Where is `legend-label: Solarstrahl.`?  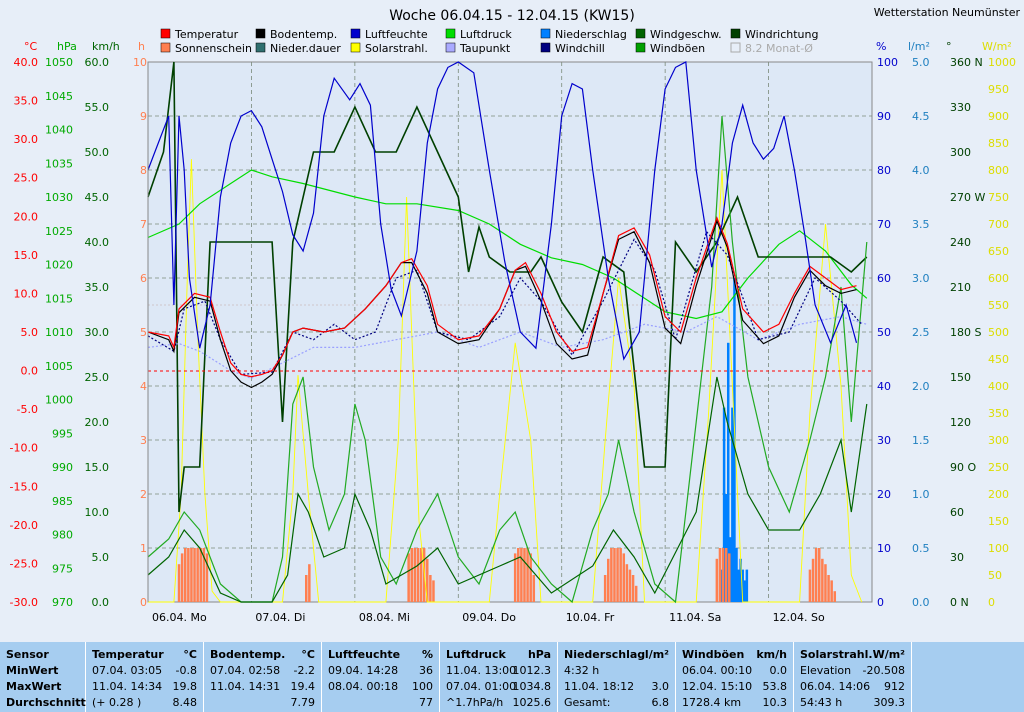 legend-label: Solarstrahl. is located at coordinates (396, 48).